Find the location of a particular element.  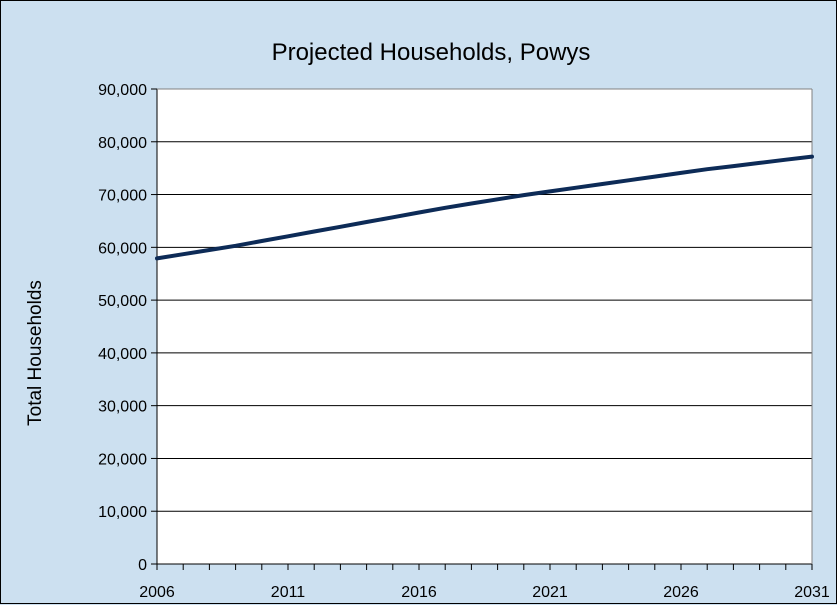

y-tick-label: 90,000 is located at coordinates (122, 90).